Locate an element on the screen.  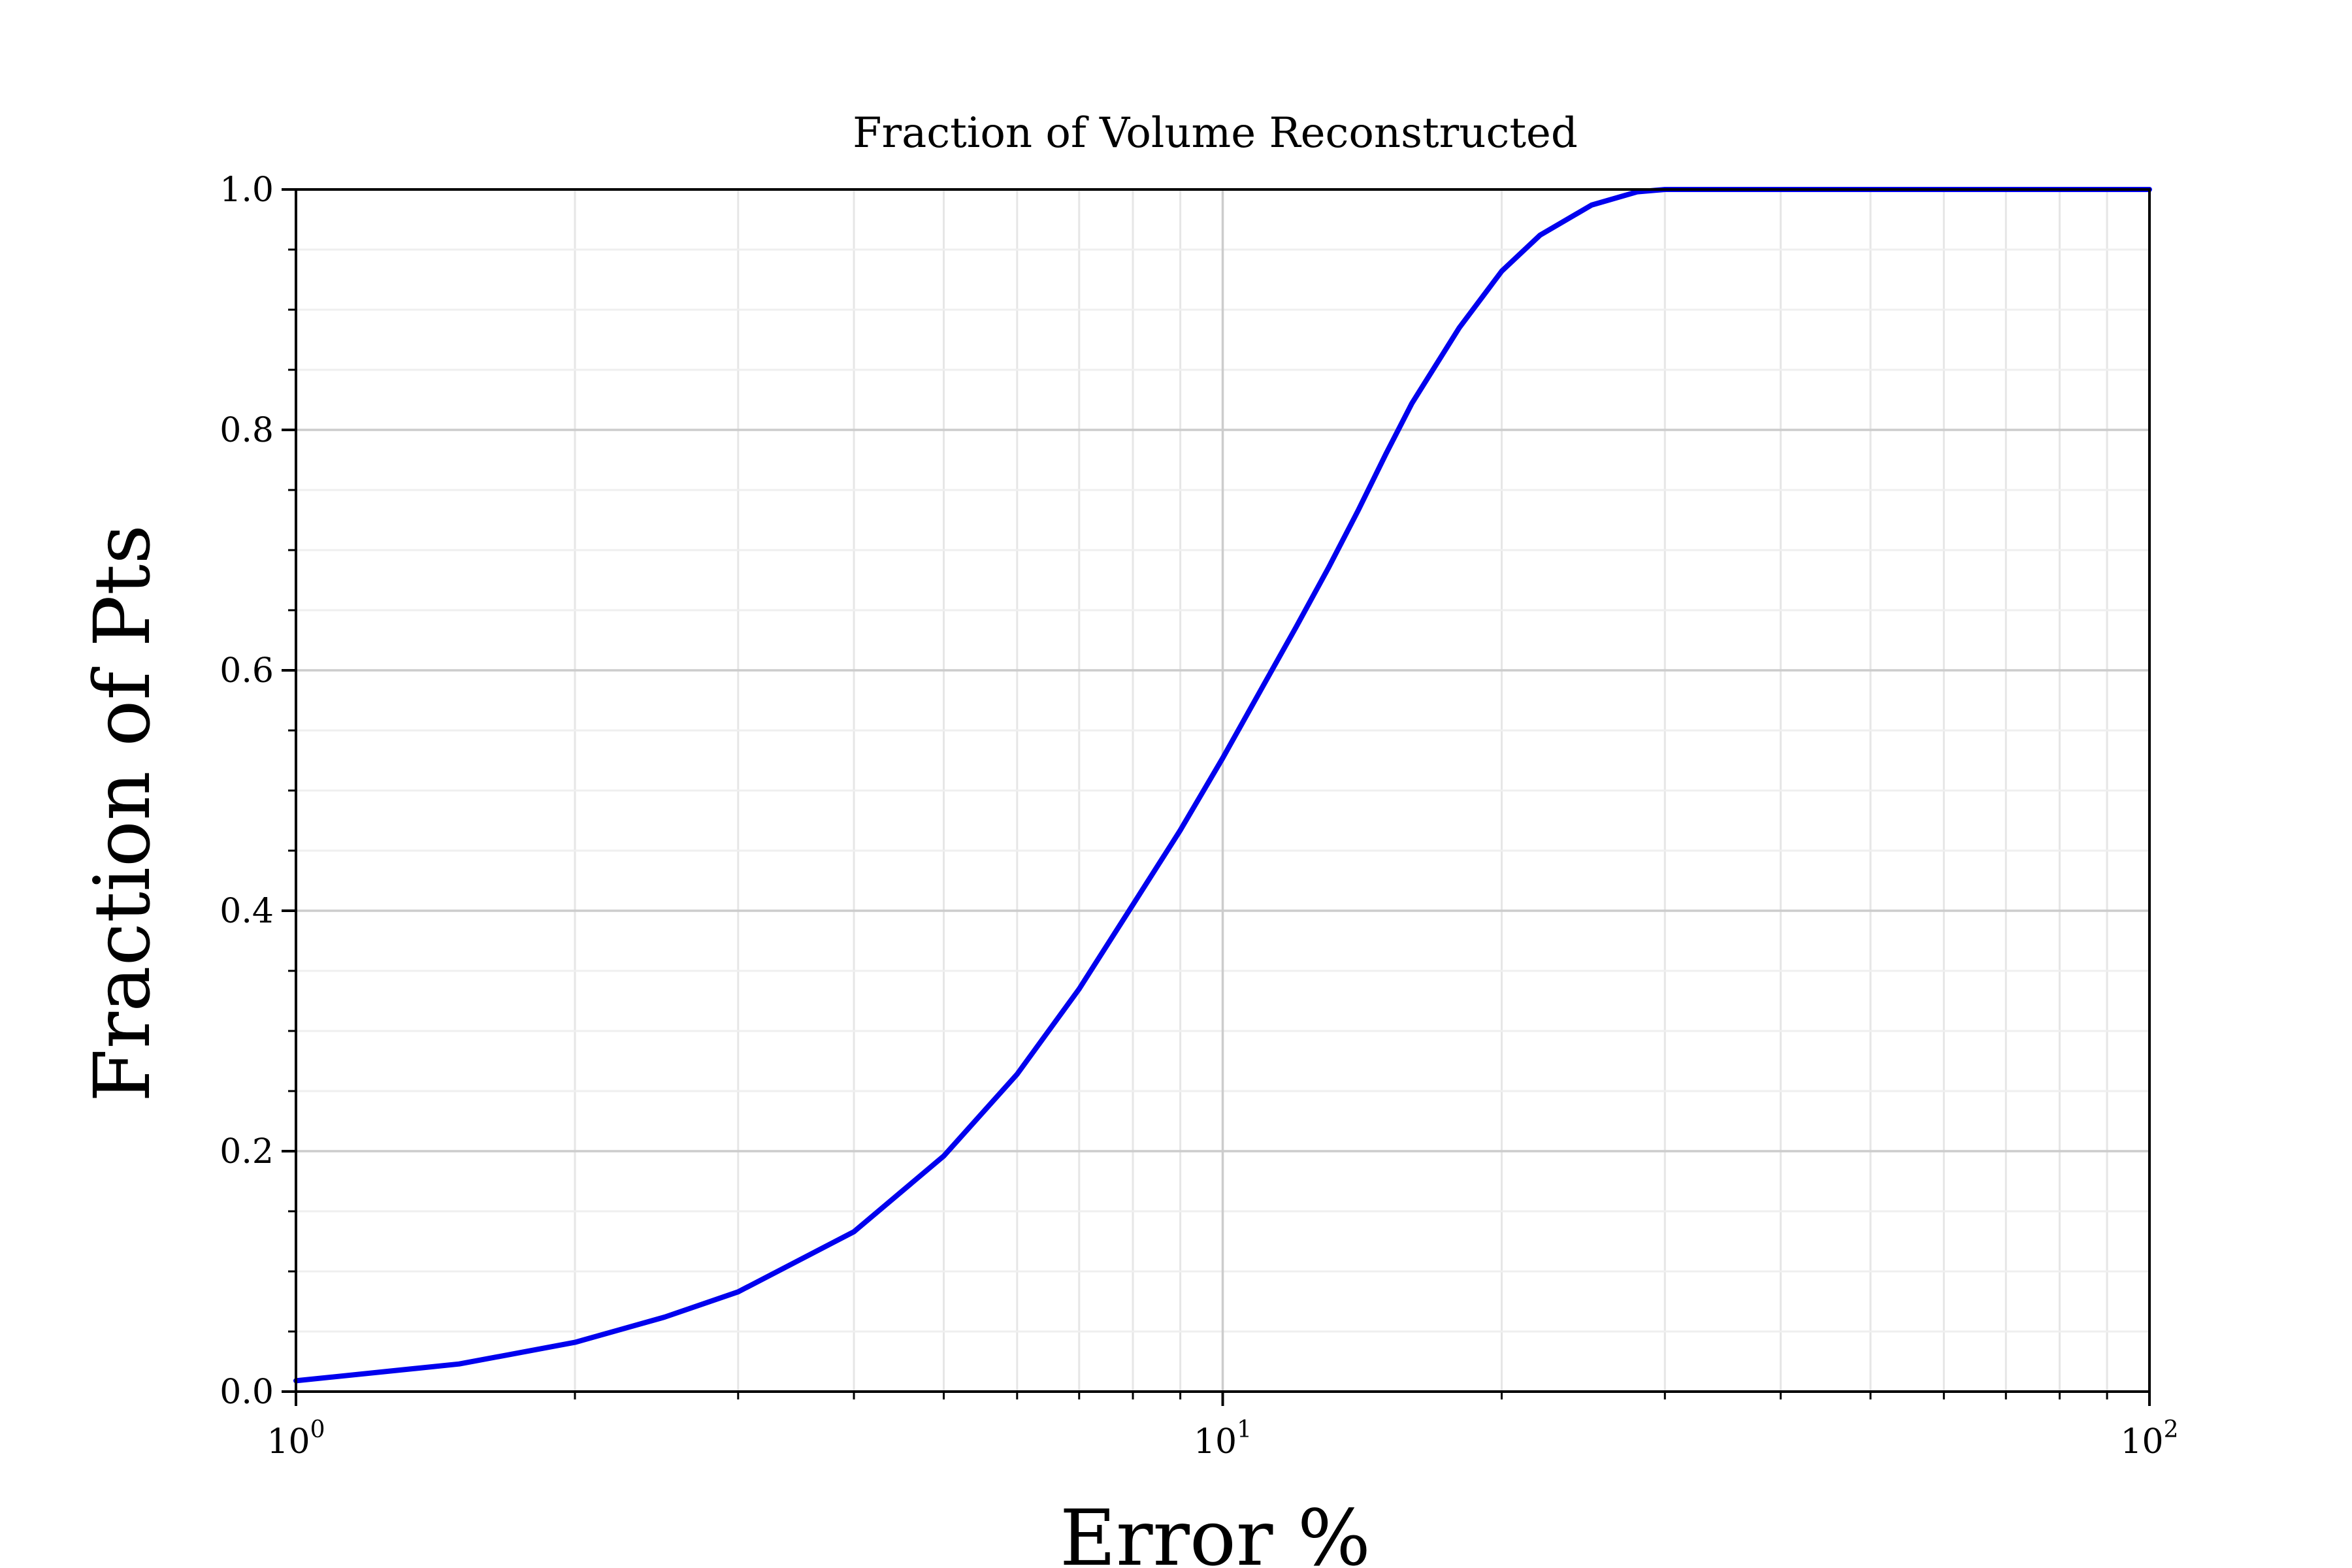
x-axis-label: Error % is located at coordinates (1215, 1530).